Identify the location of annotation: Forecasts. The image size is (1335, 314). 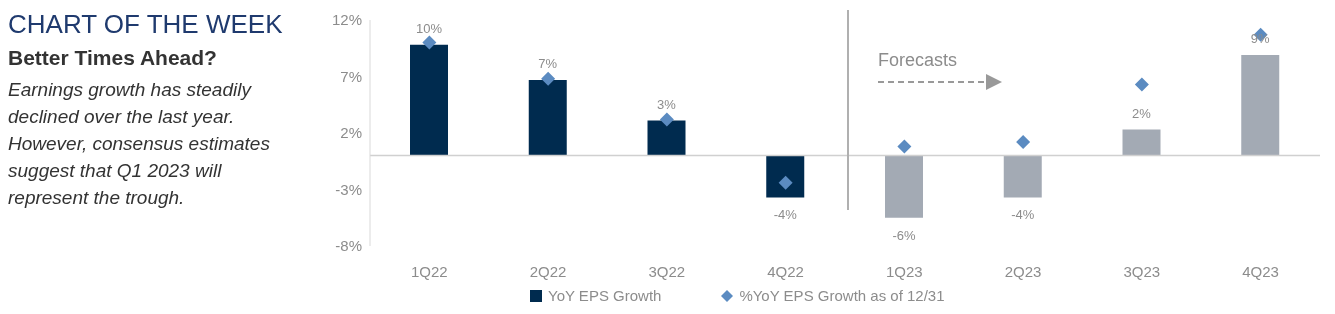
(918, 60).